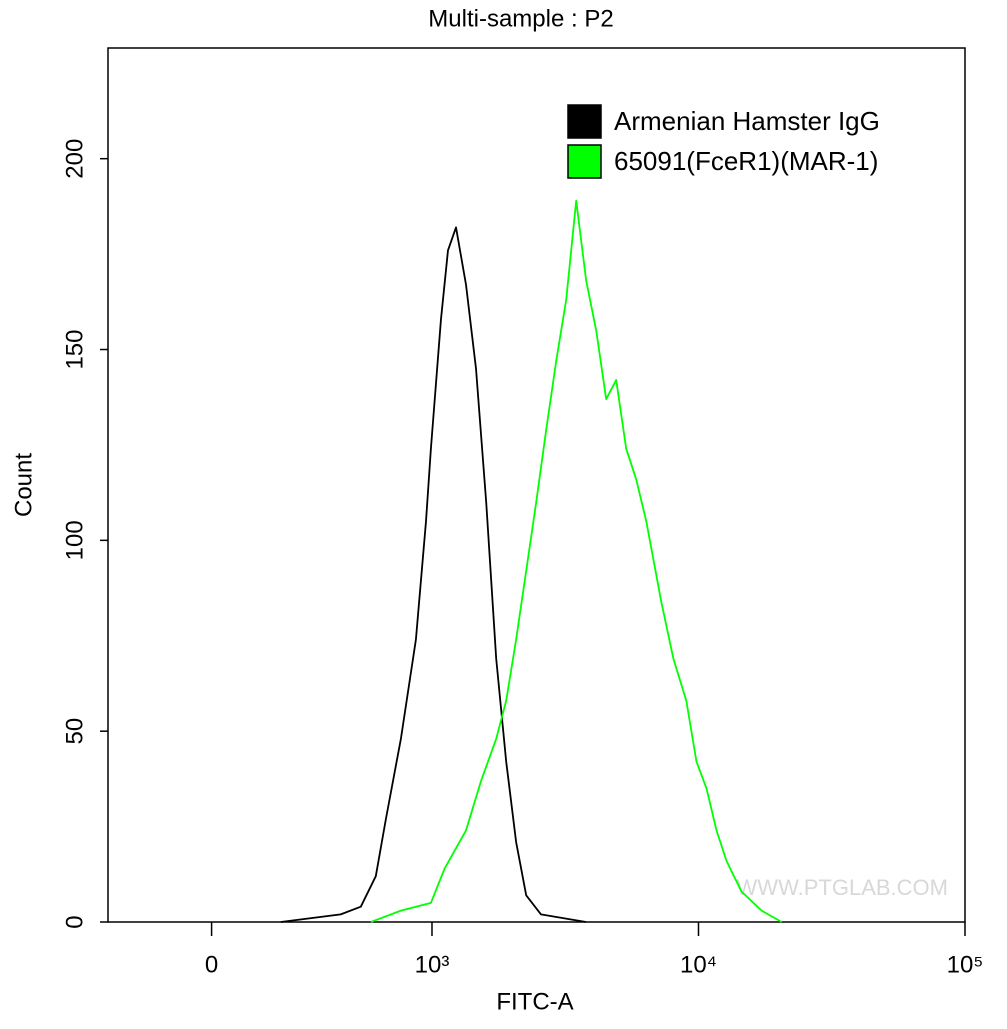 Image resolution: width=1007 pixels, height=1029 pixels. I want to click on y-tick-label: 100, so click(74, 540).